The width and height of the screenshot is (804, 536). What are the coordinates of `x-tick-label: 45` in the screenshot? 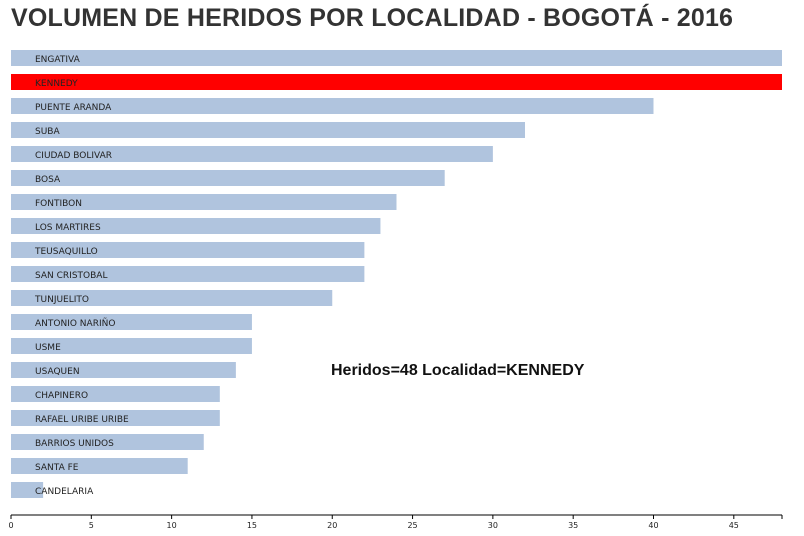 It's located at (734, 525).